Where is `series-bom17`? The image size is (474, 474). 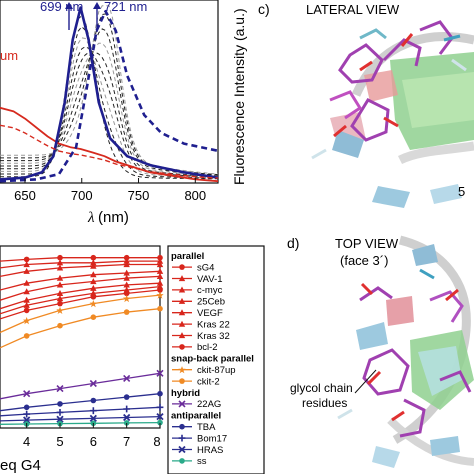
series-bom17 is located at coordinates (82, 410).